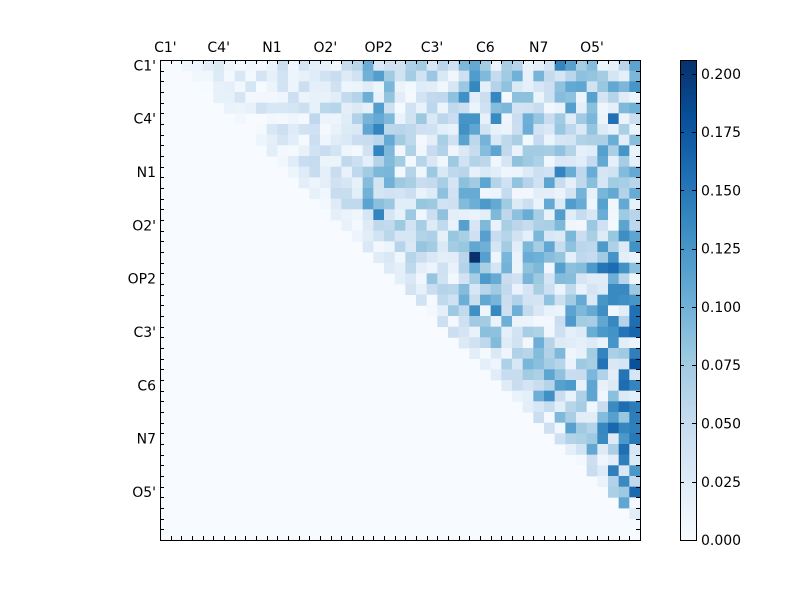 The height and width of the screenshot is (600, 800). Describe the element at coordinates (144, 333) in the screenshot. I see `y-tick-label: C3'` at that location.